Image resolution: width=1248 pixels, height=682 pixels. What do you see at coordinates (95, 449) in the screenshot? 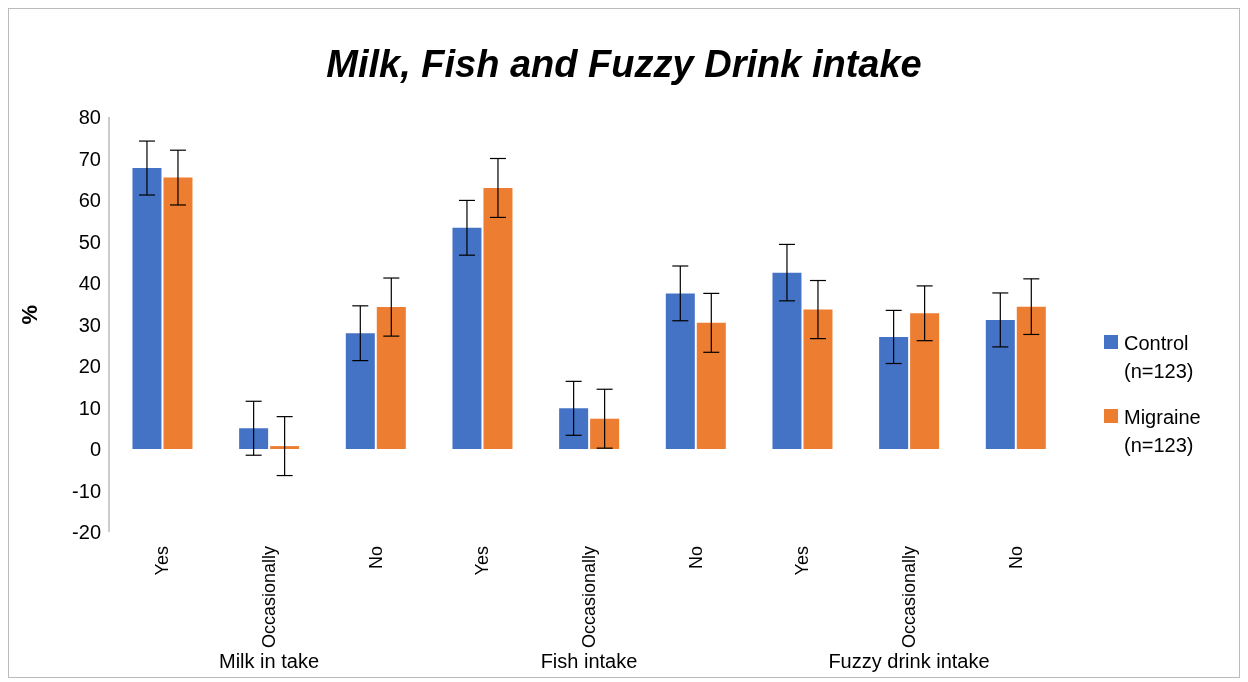
I see `y-tick-label: 0` at bounding box center [95, 449].